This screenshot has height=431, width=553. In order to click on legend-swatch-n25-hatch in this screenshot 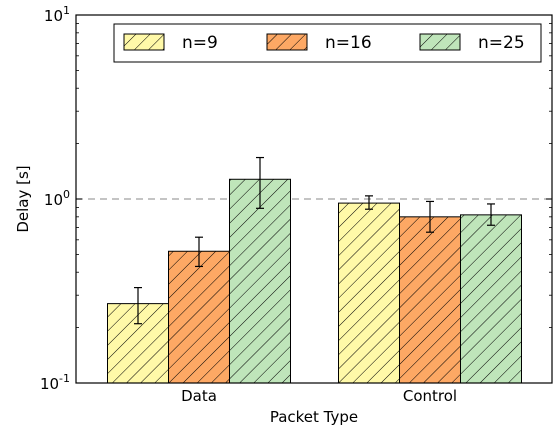, I will do `click(440, 42)`.